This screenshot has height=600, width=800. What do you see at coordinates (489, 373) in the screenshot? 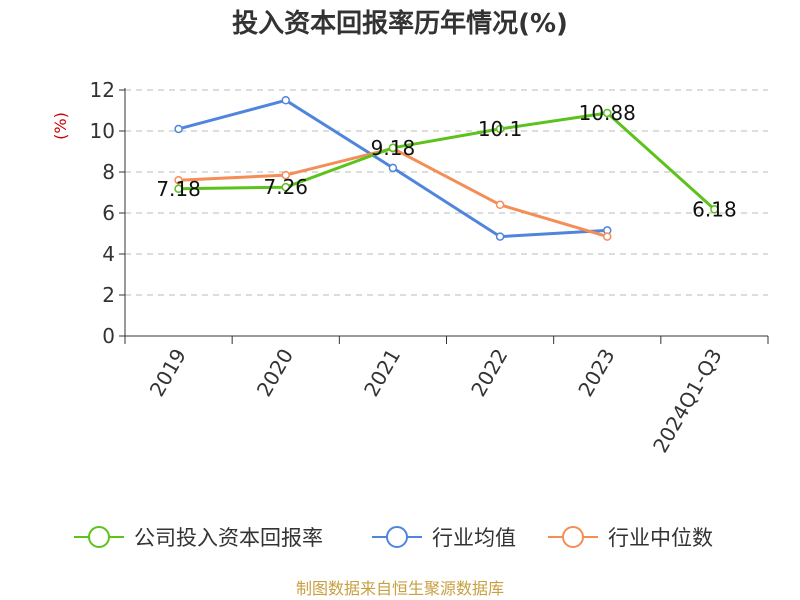
I see `x-tick-label-2022: 2022` at bounding box center [489, 373].